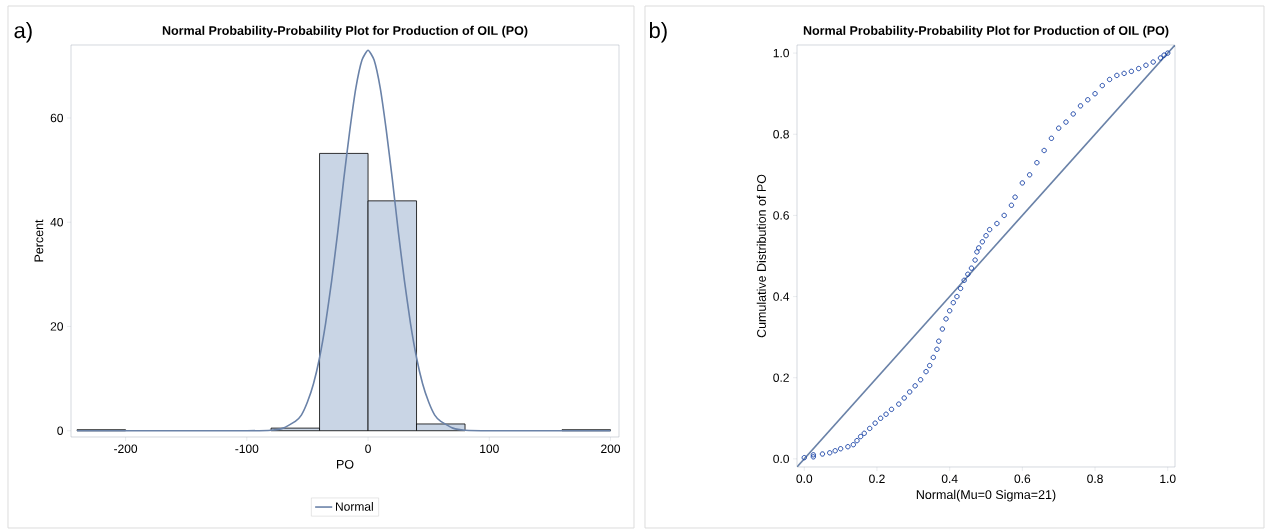 This screenshot has width=1265, height=529. What do you see at coordinates (126, 449) in the screenshot?
I see `x-tick-label: -200` at bounding box center [126, 449].